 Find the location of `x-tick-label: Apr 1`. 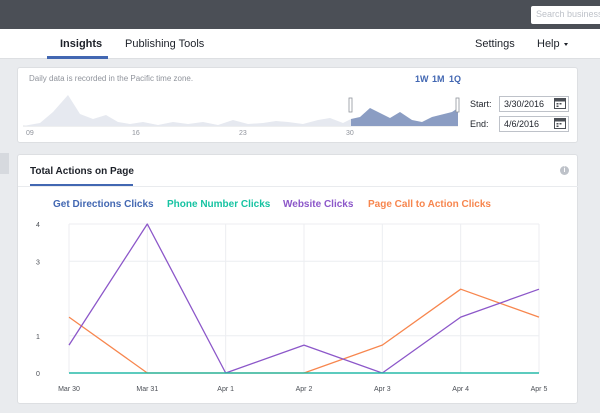

x-tick-label: Apr 1 is located at coordinates (225, 389).